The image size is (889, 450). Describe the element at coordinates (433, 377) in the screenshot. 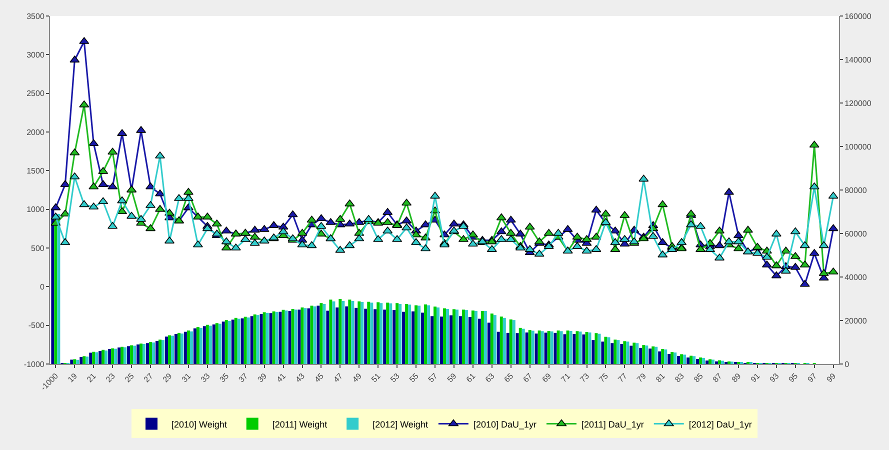

I see `x-tick-label: 57` at that location.